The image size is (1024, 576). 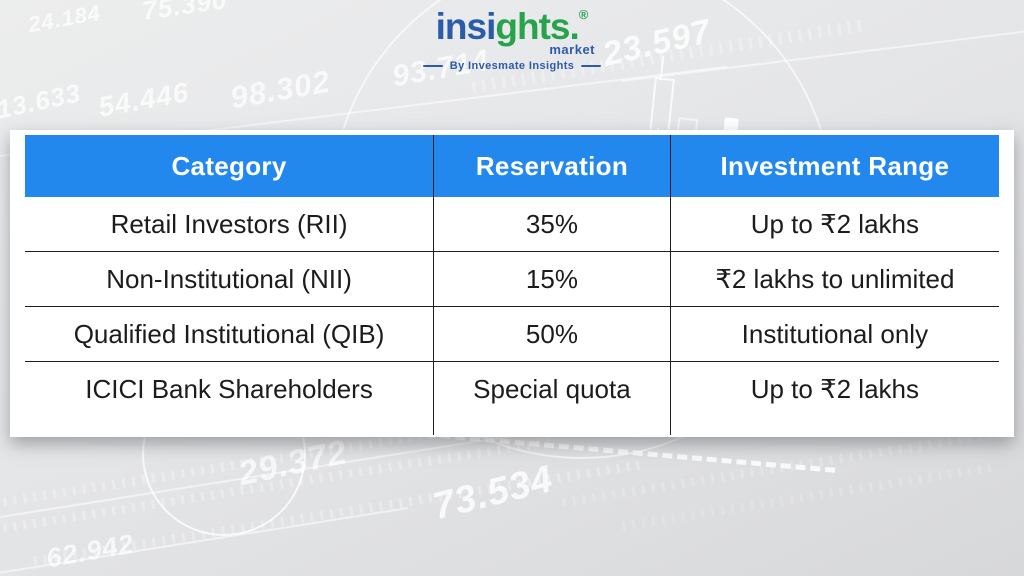 What do you see at coordinates (583, 14) in the screenshot?
I see `registered-trademark-icon: ®` at bounding box center [583, 14].